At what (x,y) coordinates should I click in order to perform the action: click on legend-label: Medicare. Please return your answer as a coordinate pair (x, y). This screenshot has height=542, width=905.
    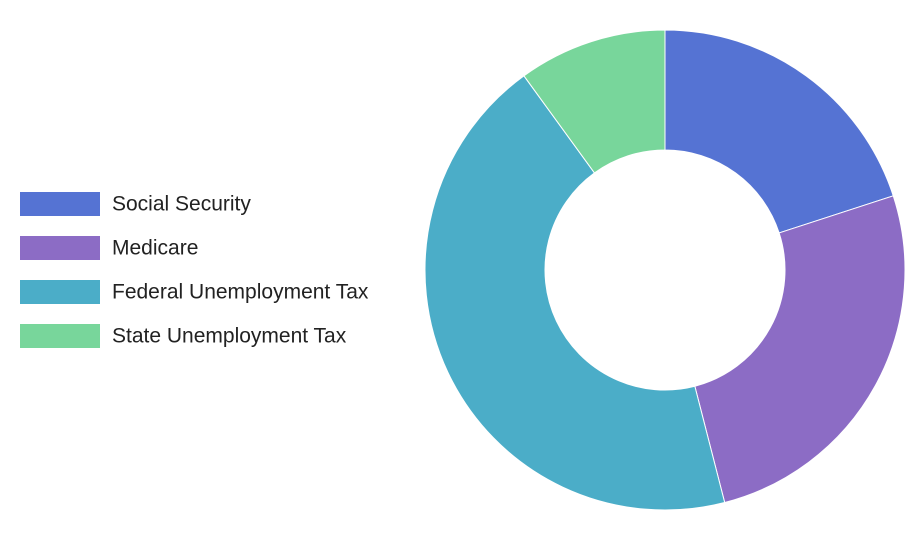
    Looking at the image, I should click on (155, 248).